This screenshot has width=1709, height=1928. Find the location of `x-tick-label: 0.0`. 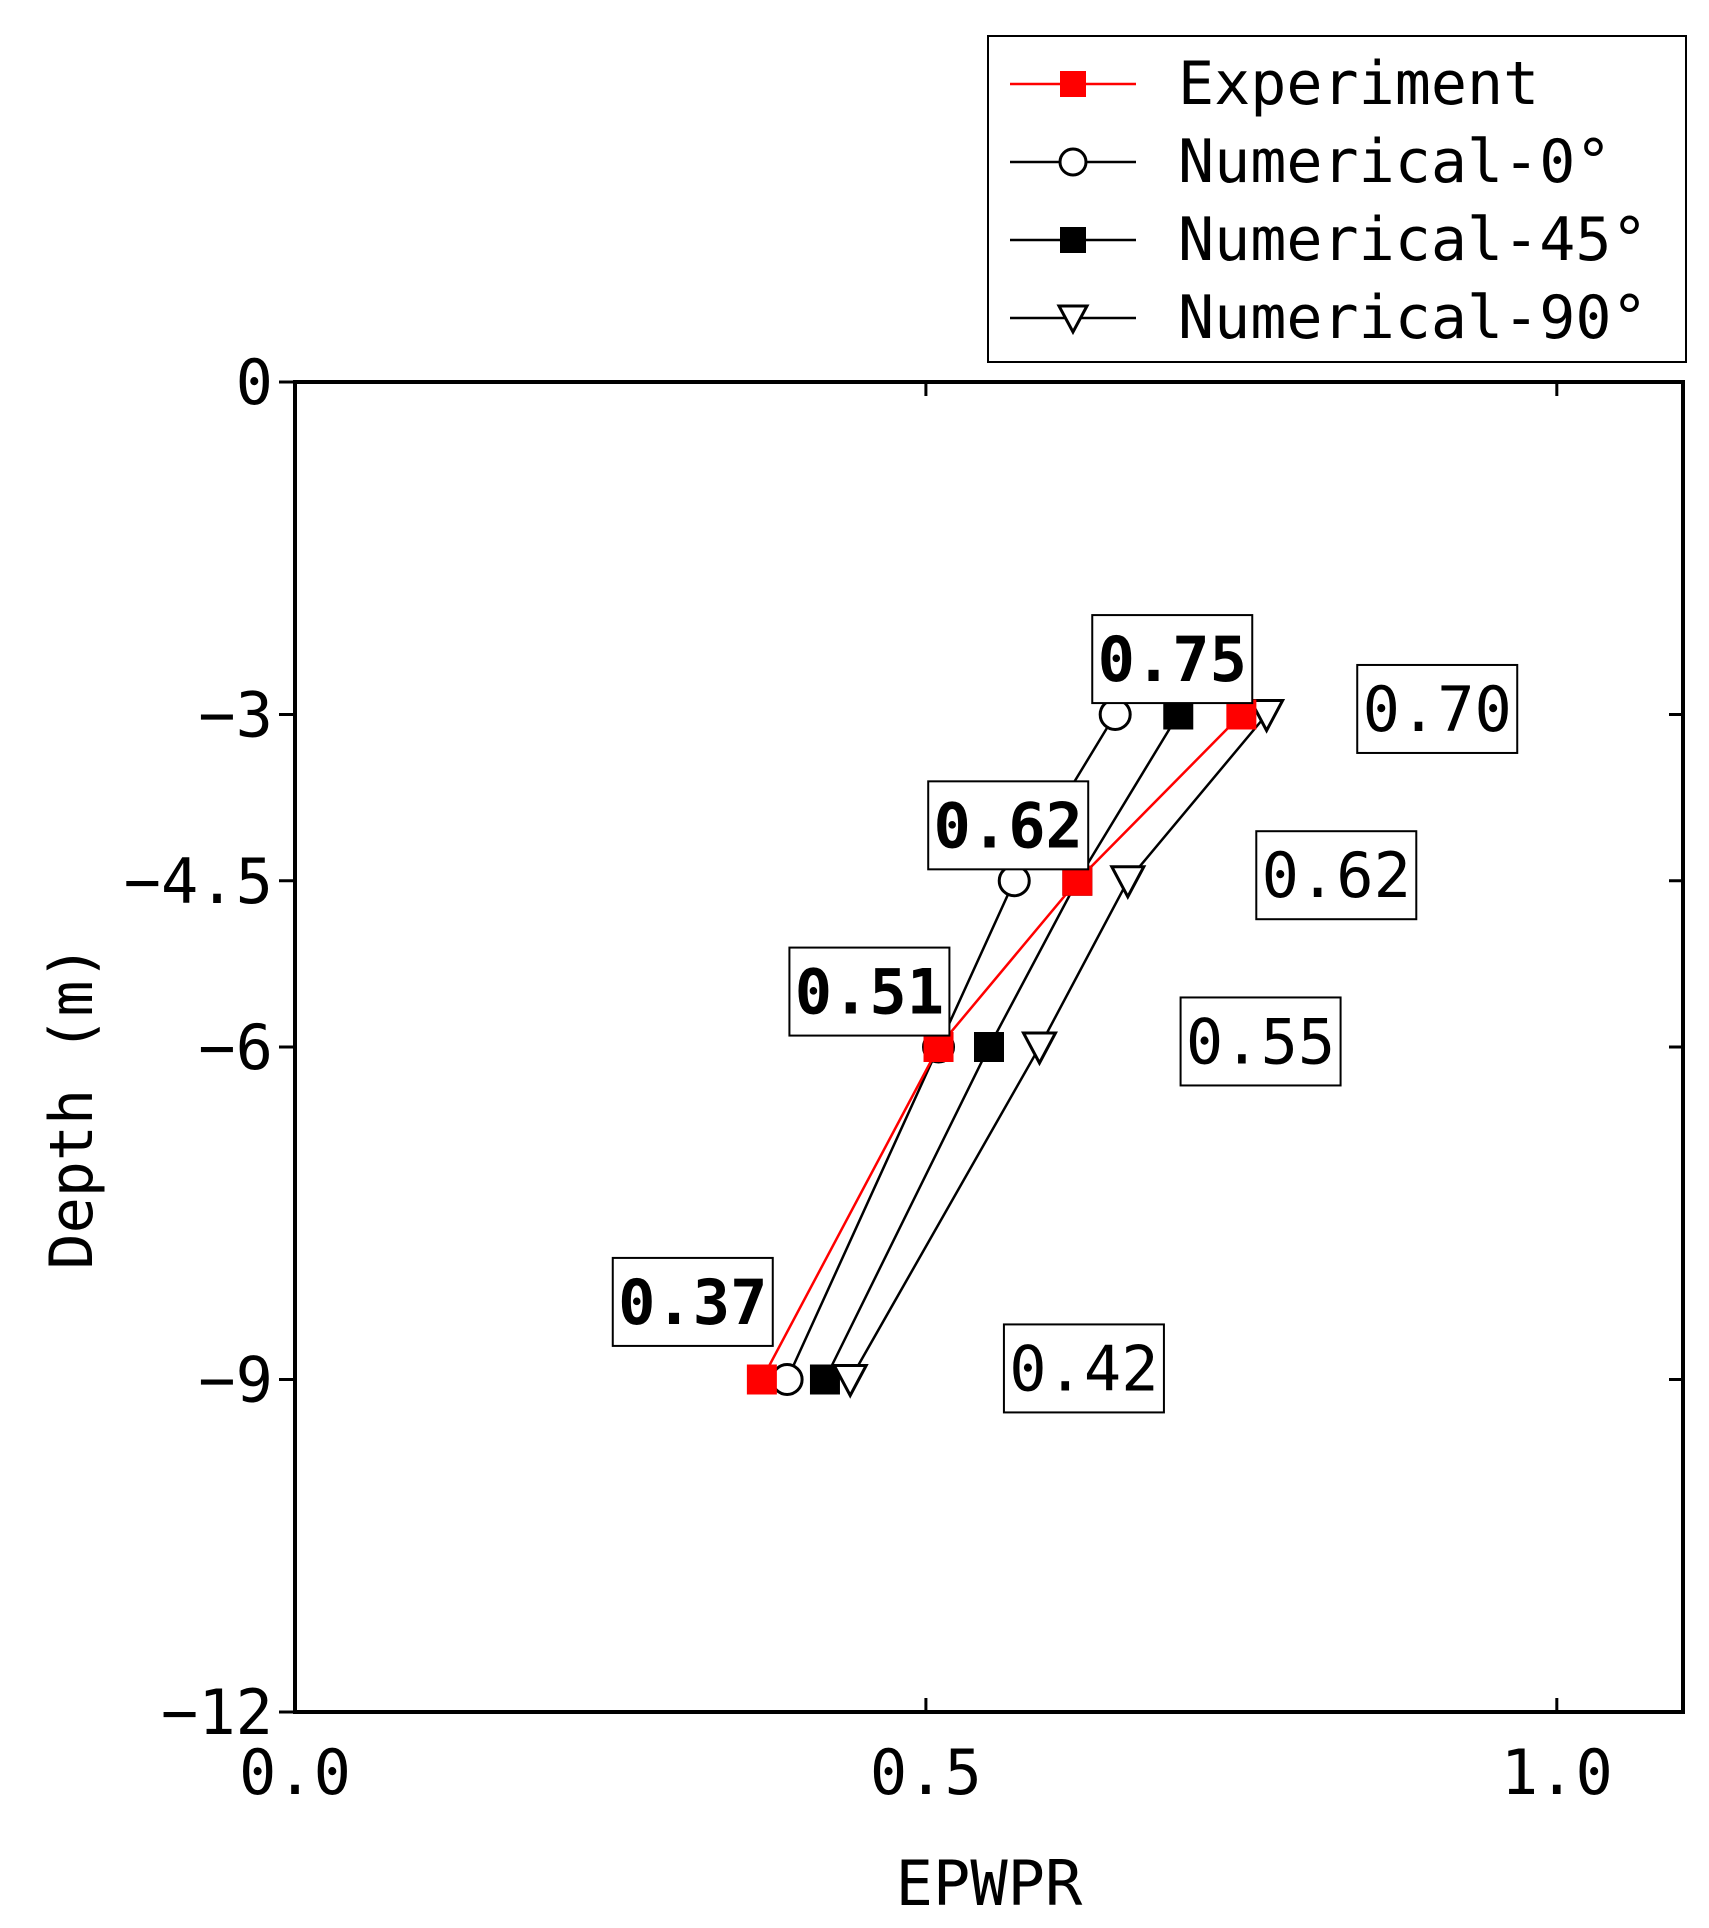

x-tick-label: 0.0 is located at coordinates (295, 1772).